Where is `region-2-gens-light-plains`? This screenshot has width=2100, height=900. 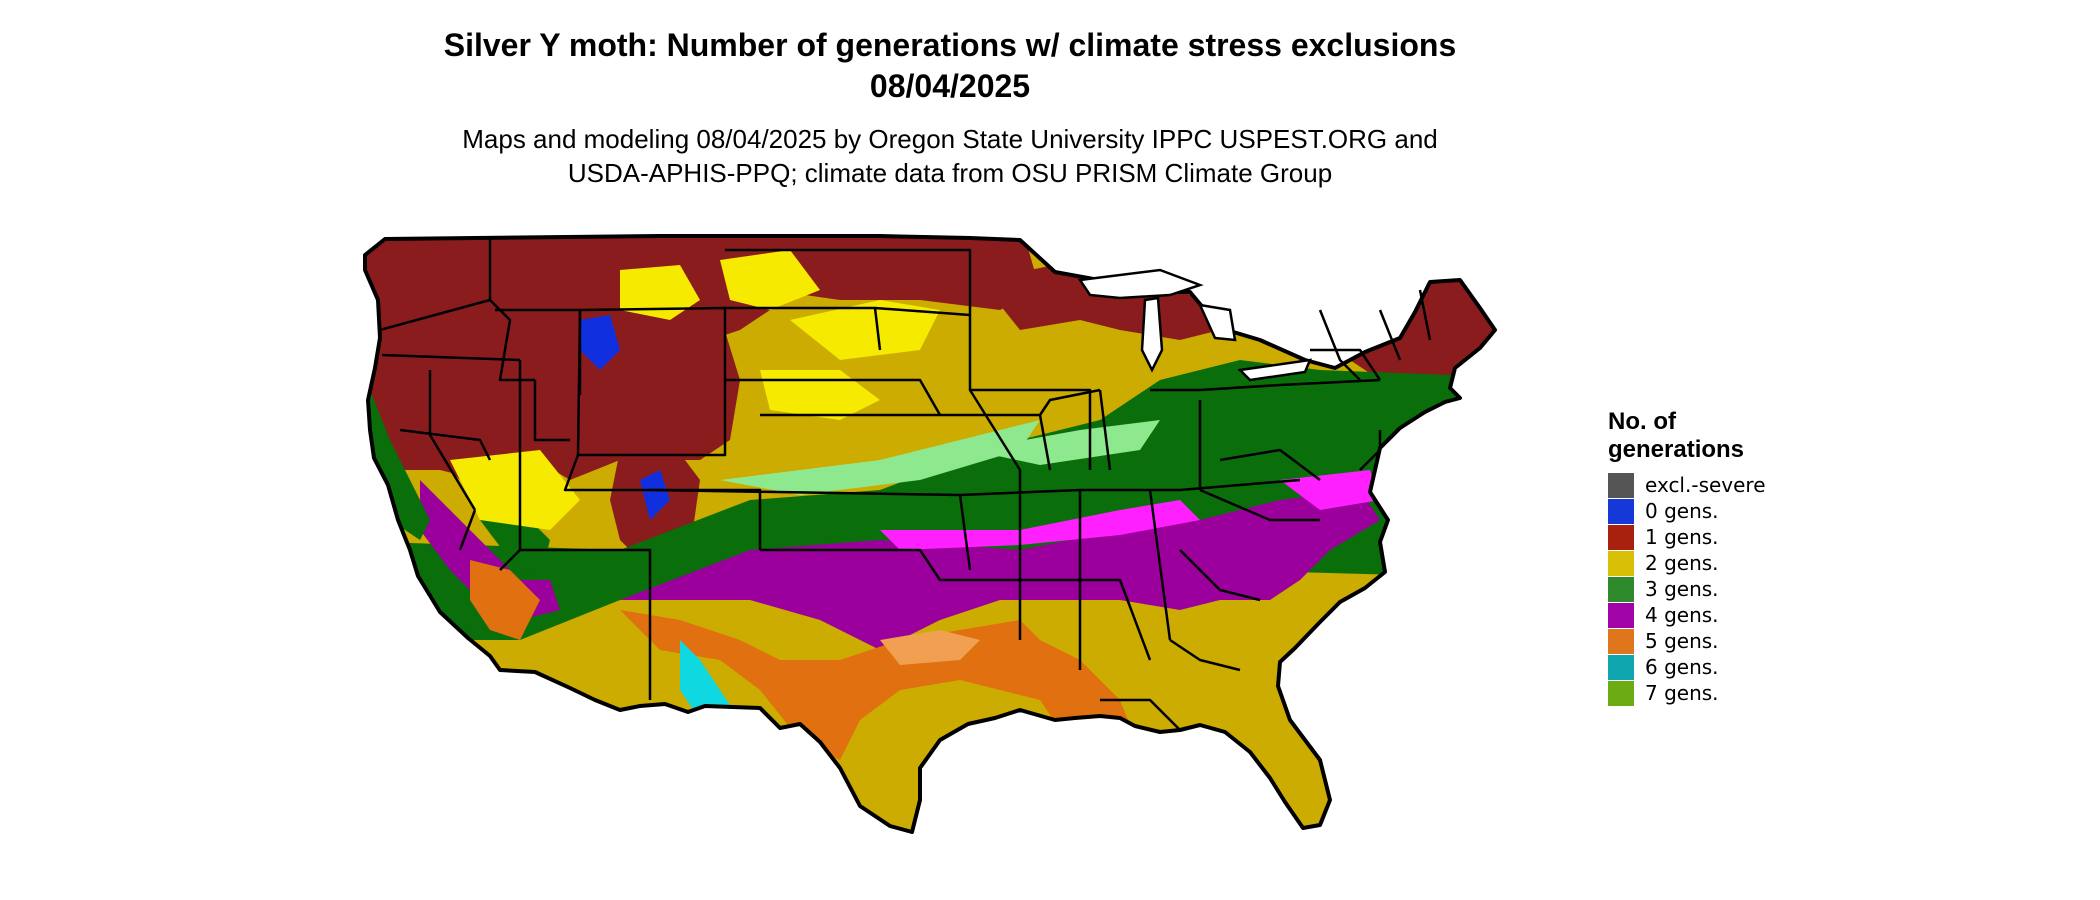
region-2-gens-light-plains is located at coordinates (865, 330).